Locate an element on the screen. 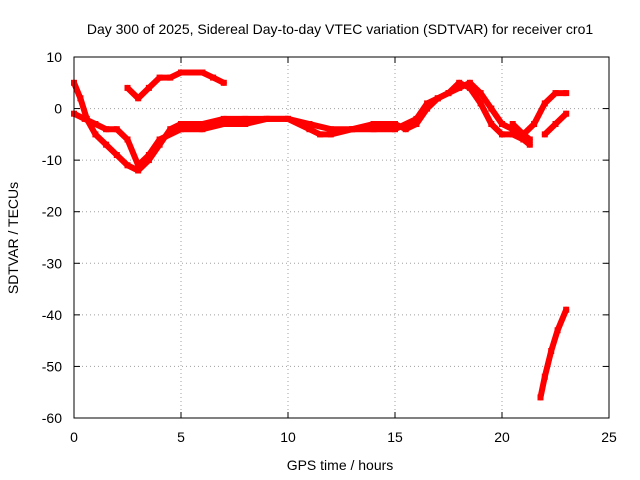  x-tick-label: 20 is located at coordinates (502, 437).